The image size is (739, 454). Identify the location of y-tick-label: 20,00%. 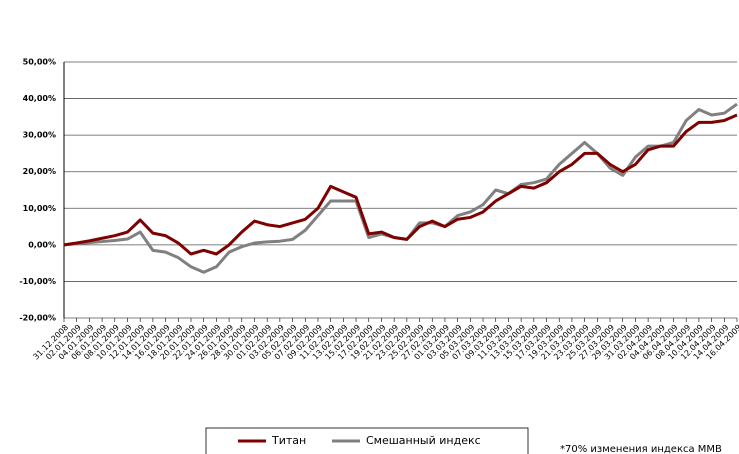
(39, 171).